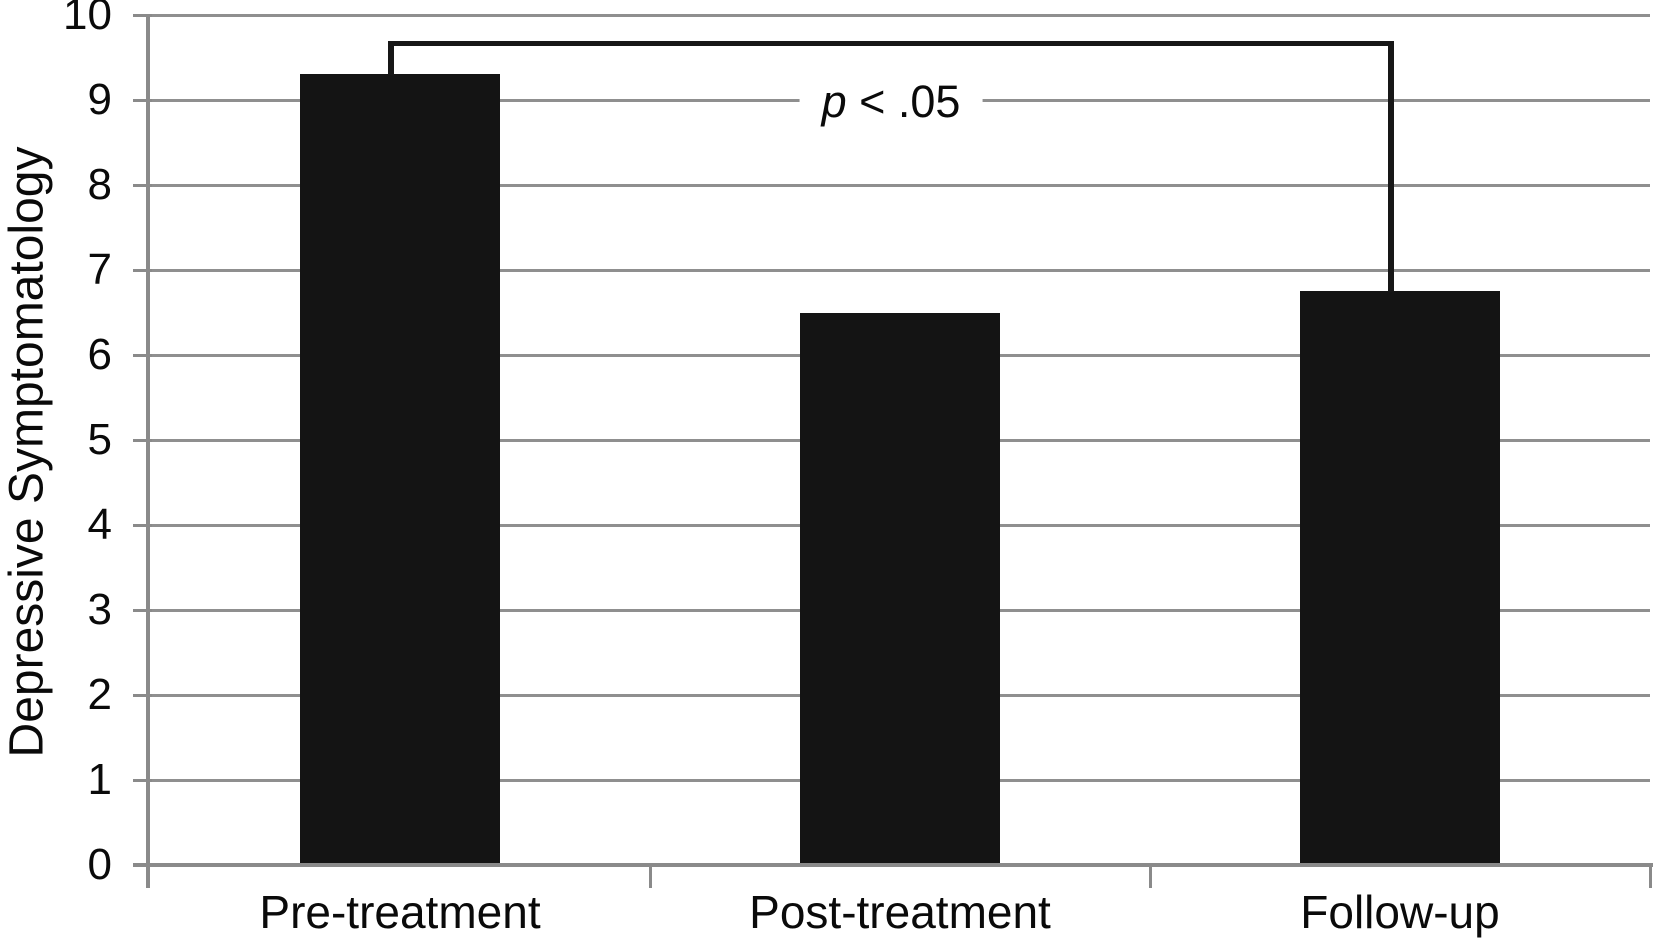  I want to click on y-tick-label-1: 1, so click(99, 779).